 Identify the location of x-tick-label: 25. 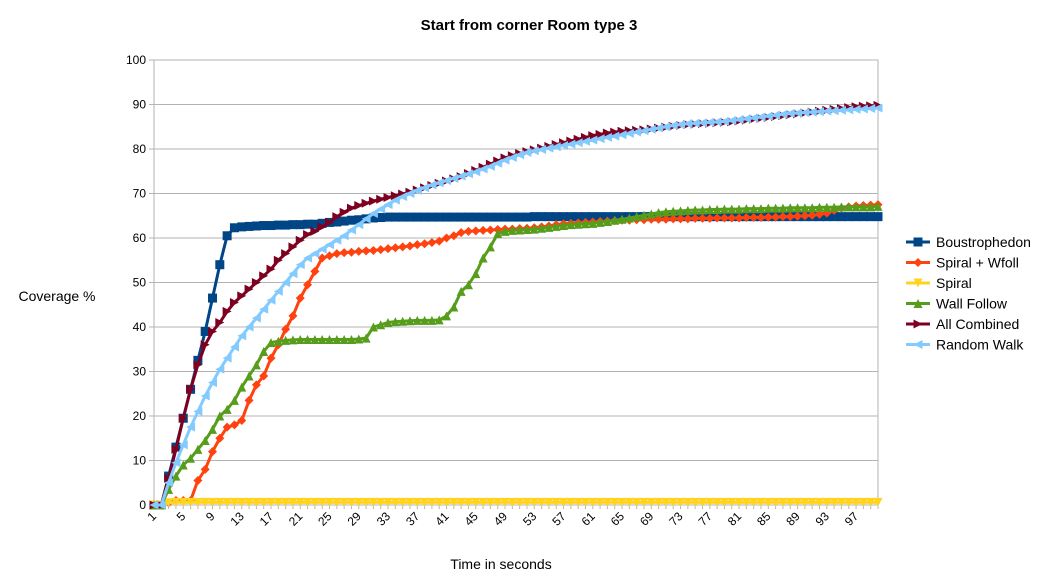
(325, 519).